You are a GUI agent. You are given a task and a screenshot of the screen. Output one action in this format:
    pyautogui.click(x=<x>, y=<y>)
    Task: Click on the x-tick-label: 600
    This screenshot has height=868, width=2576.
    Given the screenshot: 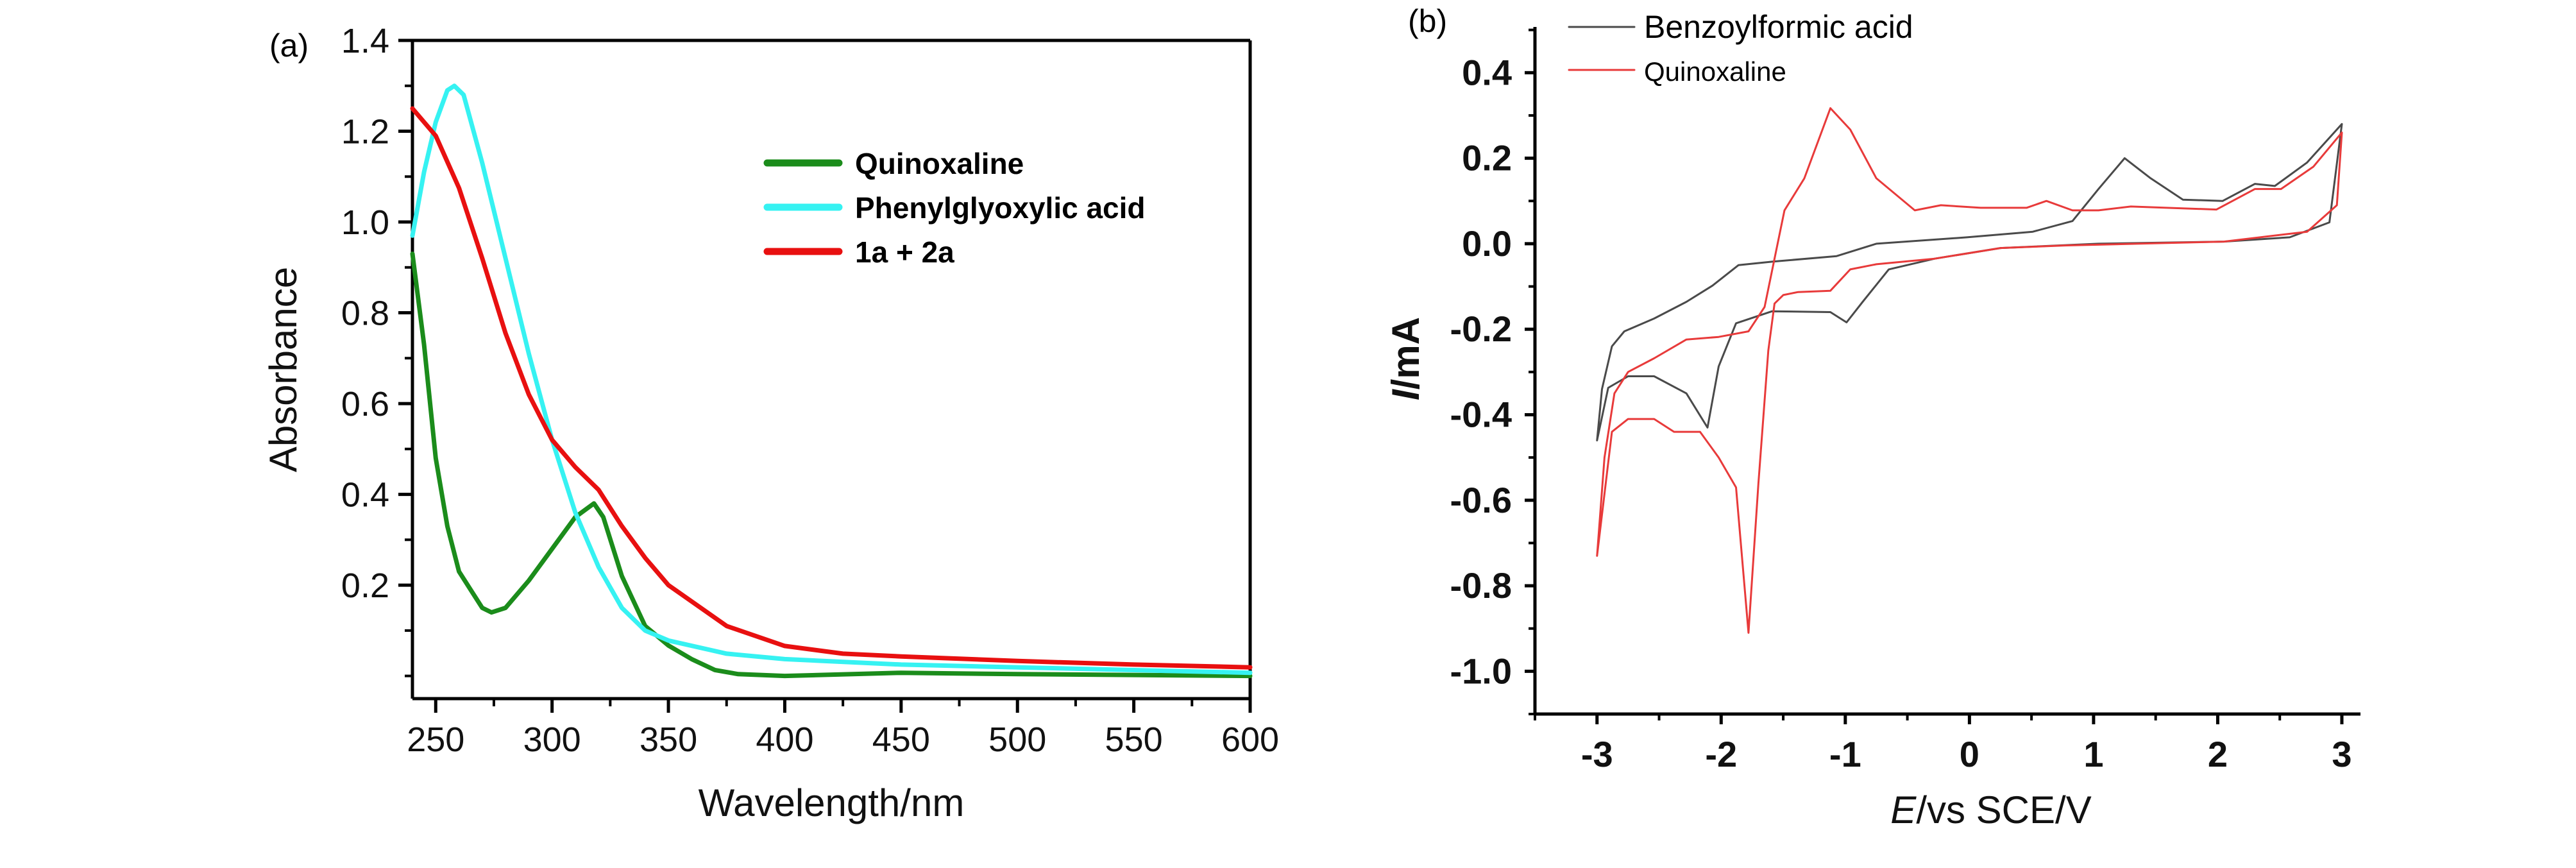 What is the action you would take?
    pyautogui.click(x=1250, y=739)
    